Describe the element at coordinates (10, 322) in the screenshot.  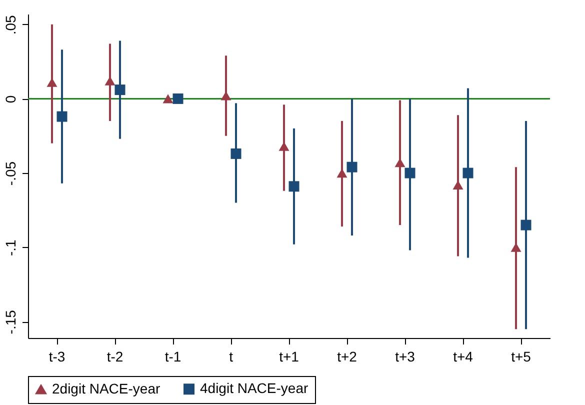
I see `y-tick-label: -.15` at that location.